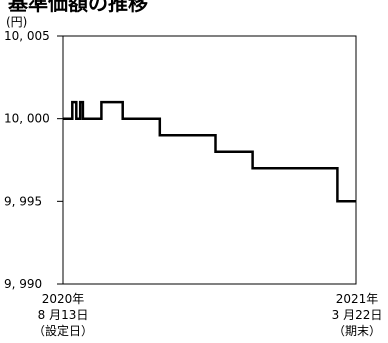  I want to click on x-end-date: 3 月22日, so click(357, 315).